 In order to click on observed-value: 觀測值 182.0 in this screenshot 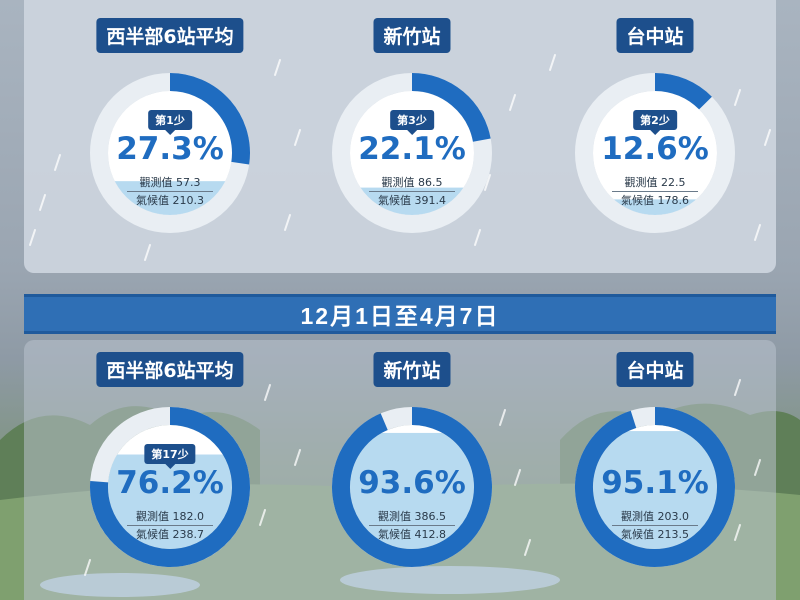, I will do `click(170, 516)`.